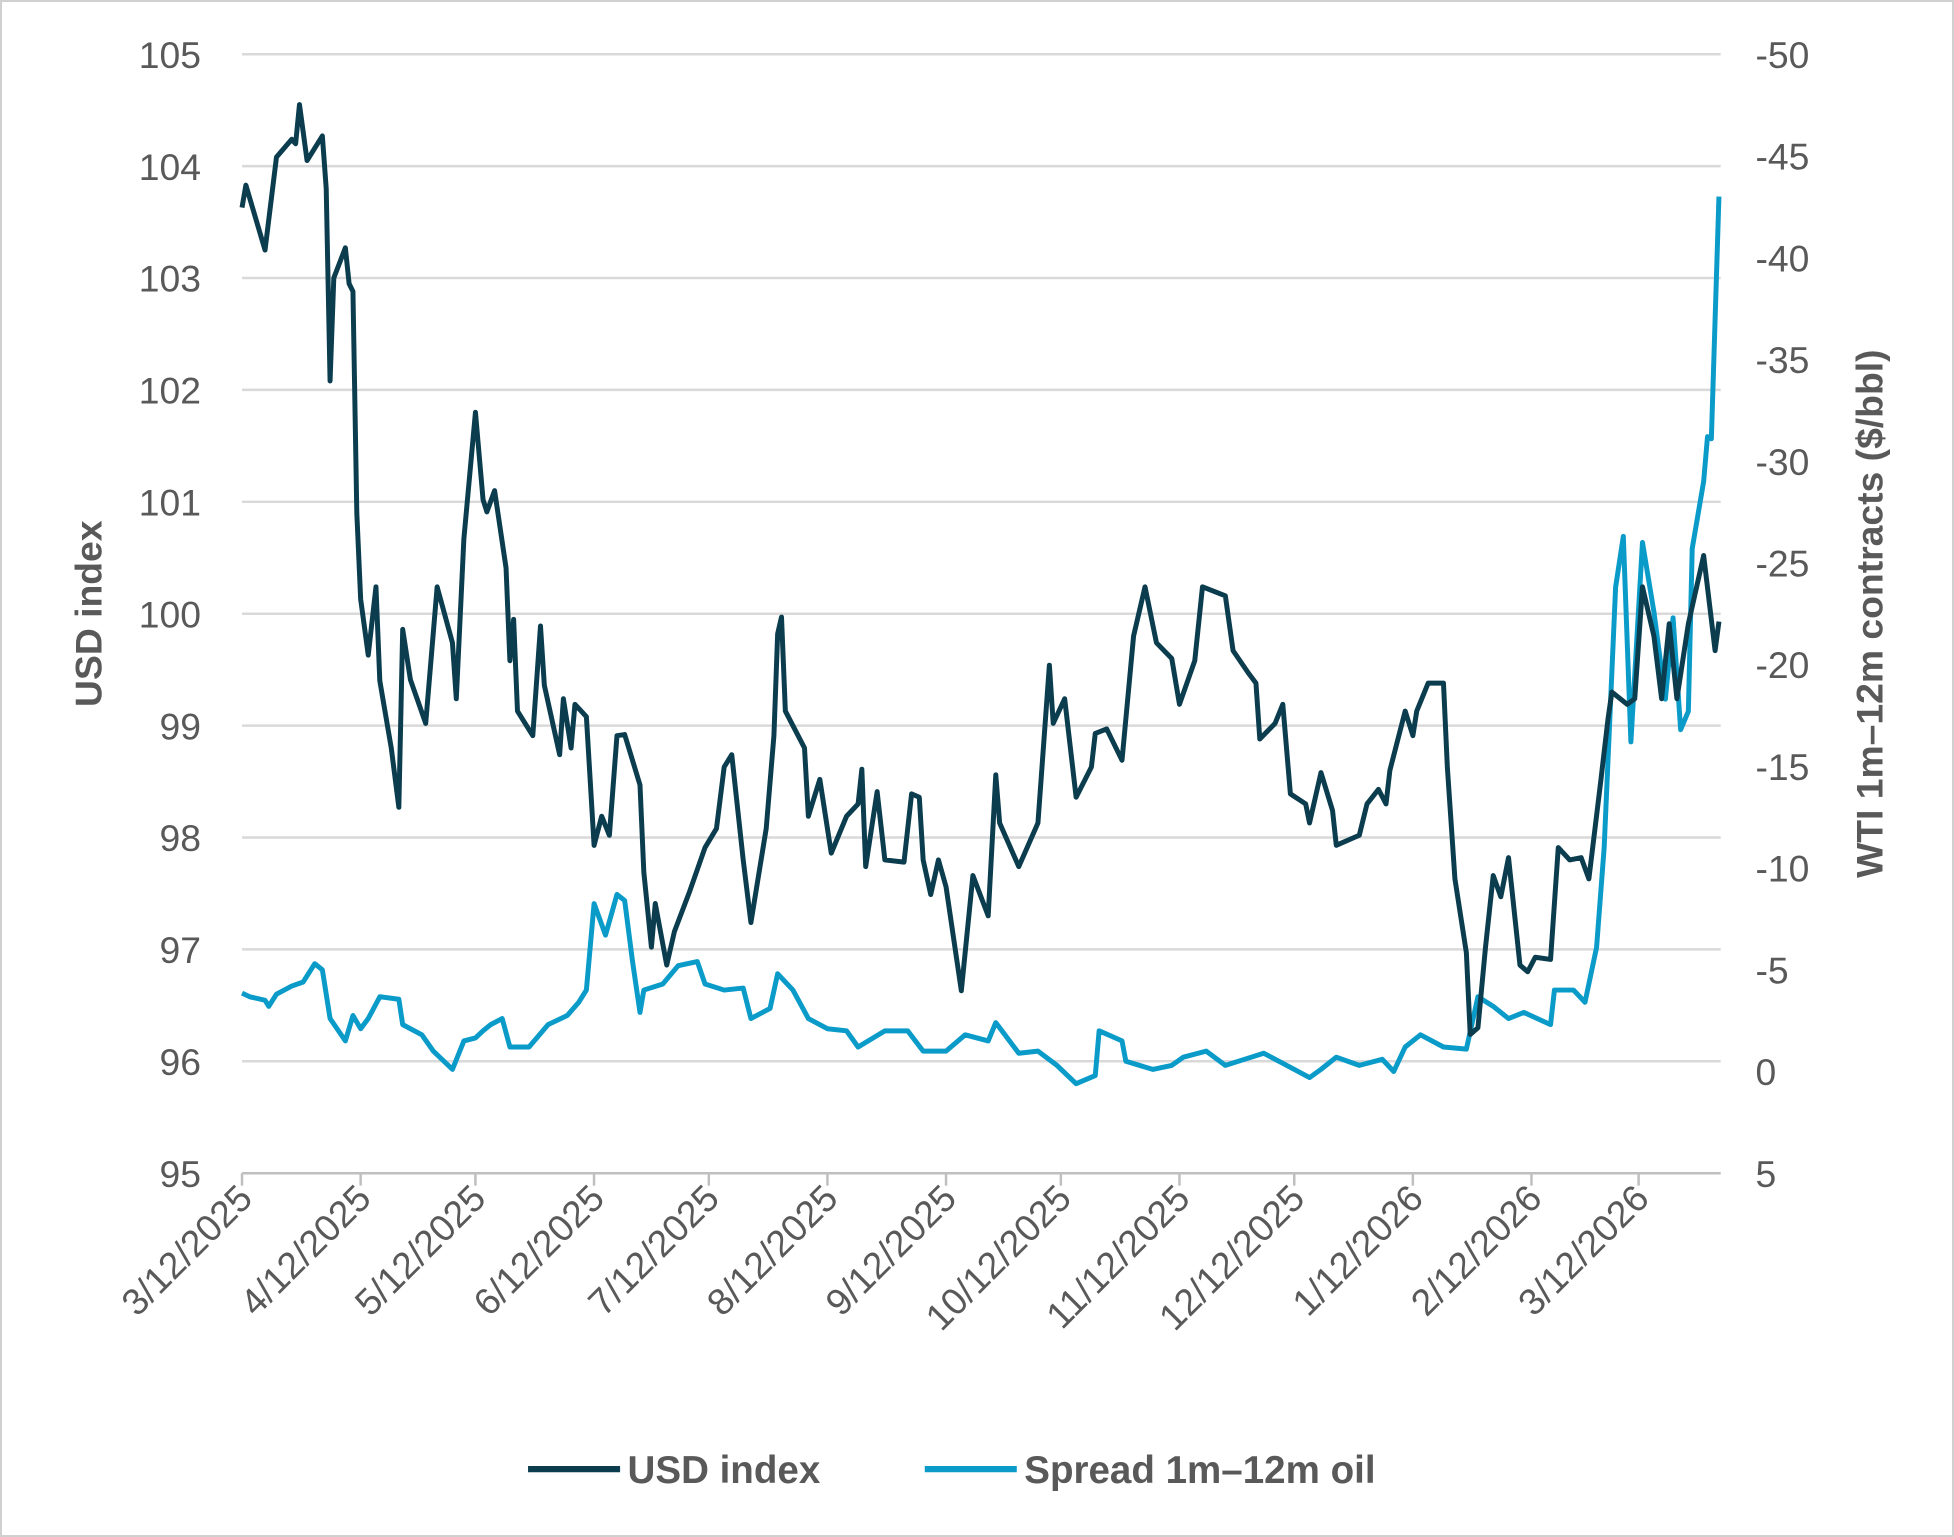 The width and height of the screenshot is (1954, 1537). What do you see at coordinates (1783, 360) in the screenshot?
I see `right-tick-label: -35` at bounding box center [1783, 360].